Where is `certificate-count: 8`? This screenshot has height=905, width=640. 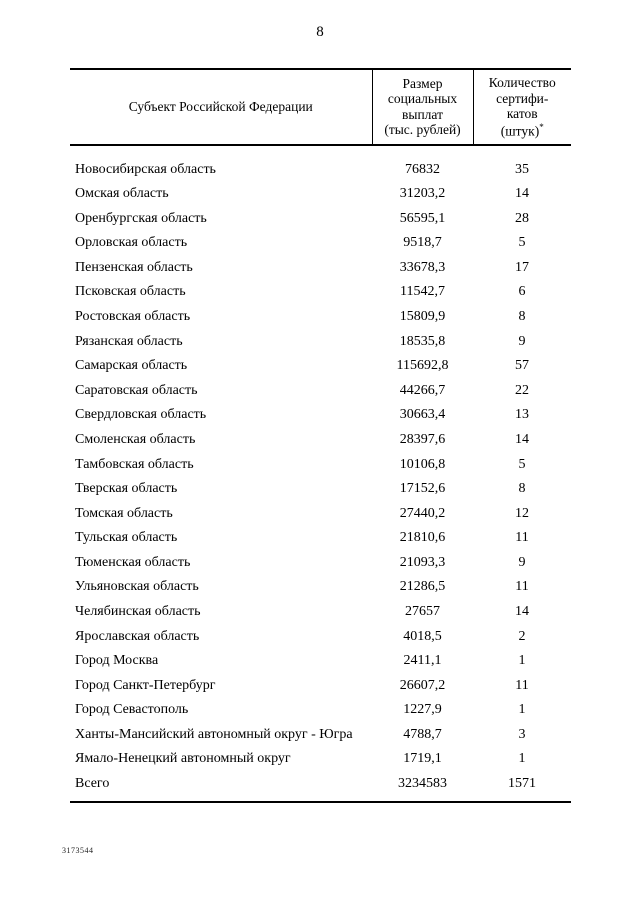
certificate-count: 8 is located at coordinates (522, 489).